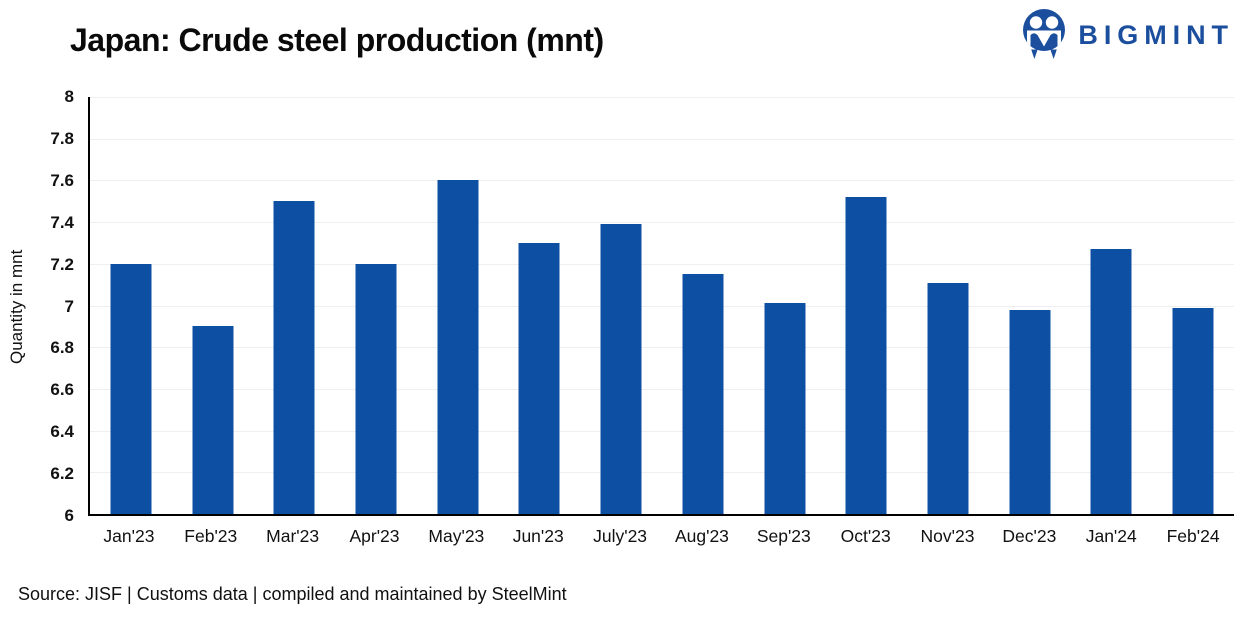 Image resolution: width=1250 pixels, height=624 pixels. I want to click on page-title: Japan: Crude steel production (mnt), so click(337, 40).